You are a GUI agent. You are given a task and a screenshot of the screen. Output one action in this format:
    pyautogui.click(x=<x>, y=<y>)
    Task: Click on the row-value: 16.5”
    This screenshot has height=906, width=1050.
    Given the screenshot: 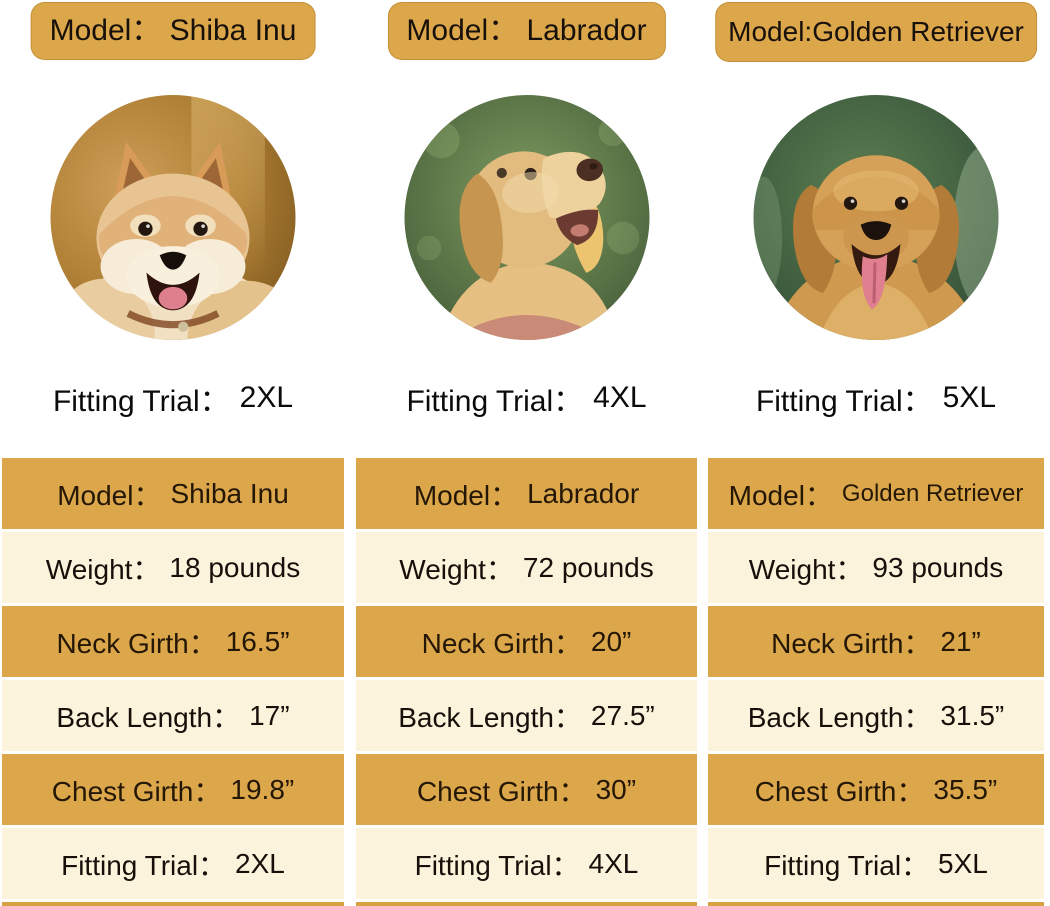 What is the action you would take?
    pyautogui.click(x=257, y=641)
    